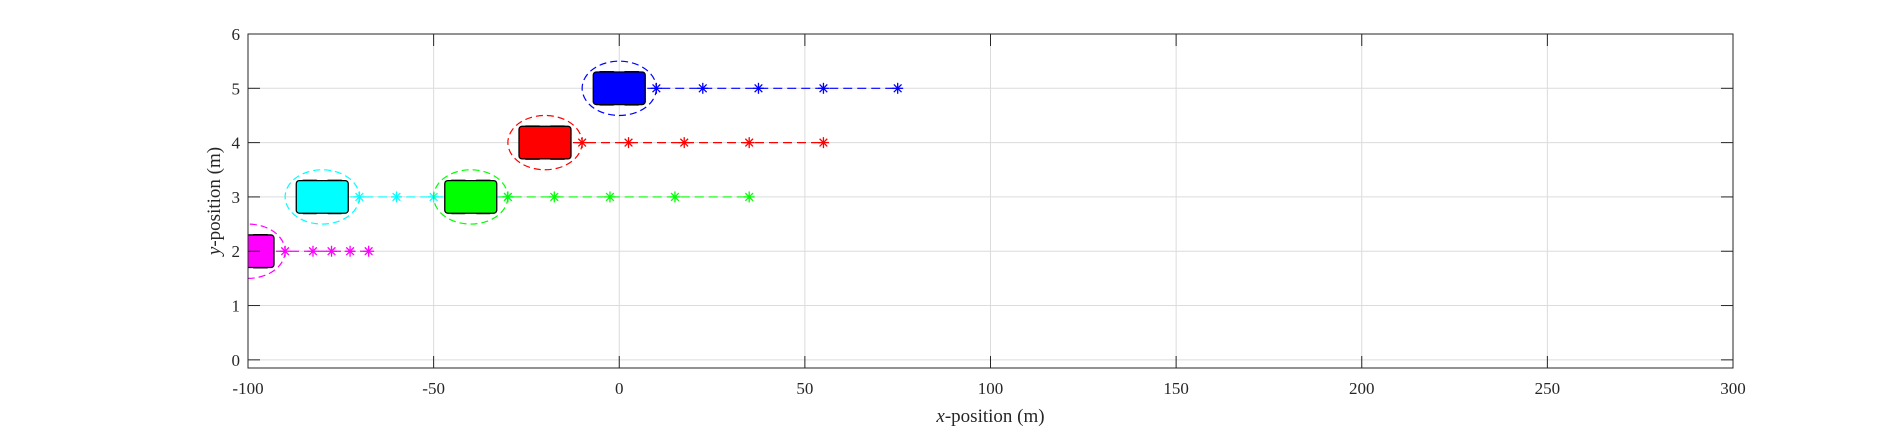  Describe the element at coordinates (1733, 388) in the screenshot. I see `x-tick-label: 300` at that location.